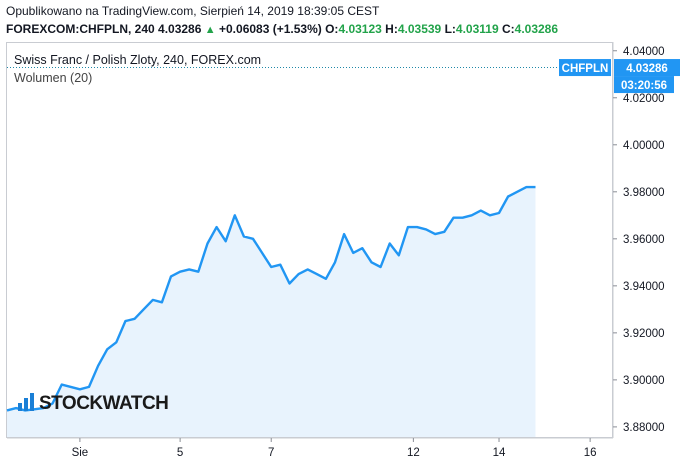 This screenshot has width=686, height=472. Describe the element at coordinates (644, 146) in the screenshot. I see `y-tick-label: 4.00000` at that location.